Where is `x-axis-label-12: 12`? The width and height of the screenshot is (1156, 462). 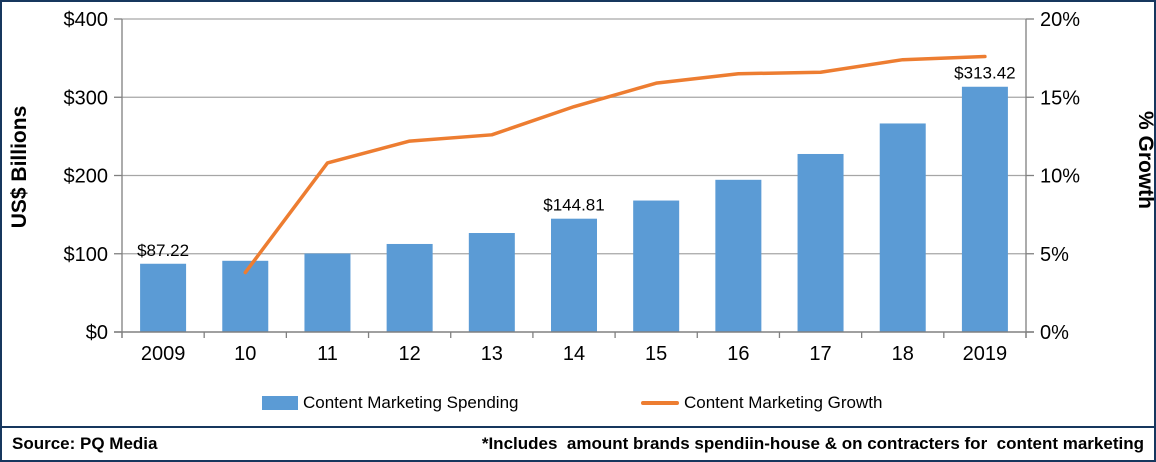 x-axis-label-12: 12 is located at coordinates (410, 354).